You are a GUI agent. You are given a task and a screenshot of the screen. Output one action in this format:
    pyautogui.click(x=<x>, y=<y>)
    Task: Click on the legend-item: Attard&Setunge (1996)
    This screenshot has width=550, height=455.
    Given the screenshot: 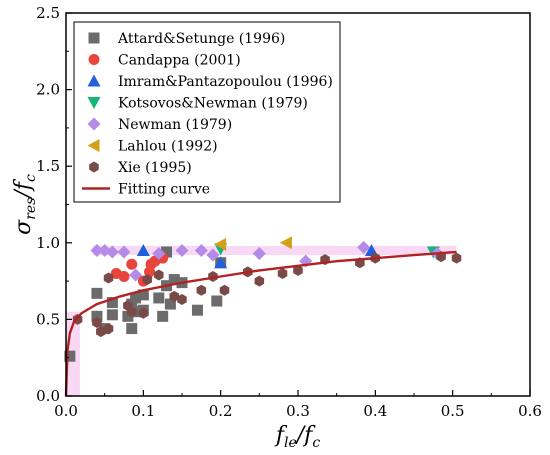 What is the action you would take?
    pyautogui.click(x=186, y=39)
    